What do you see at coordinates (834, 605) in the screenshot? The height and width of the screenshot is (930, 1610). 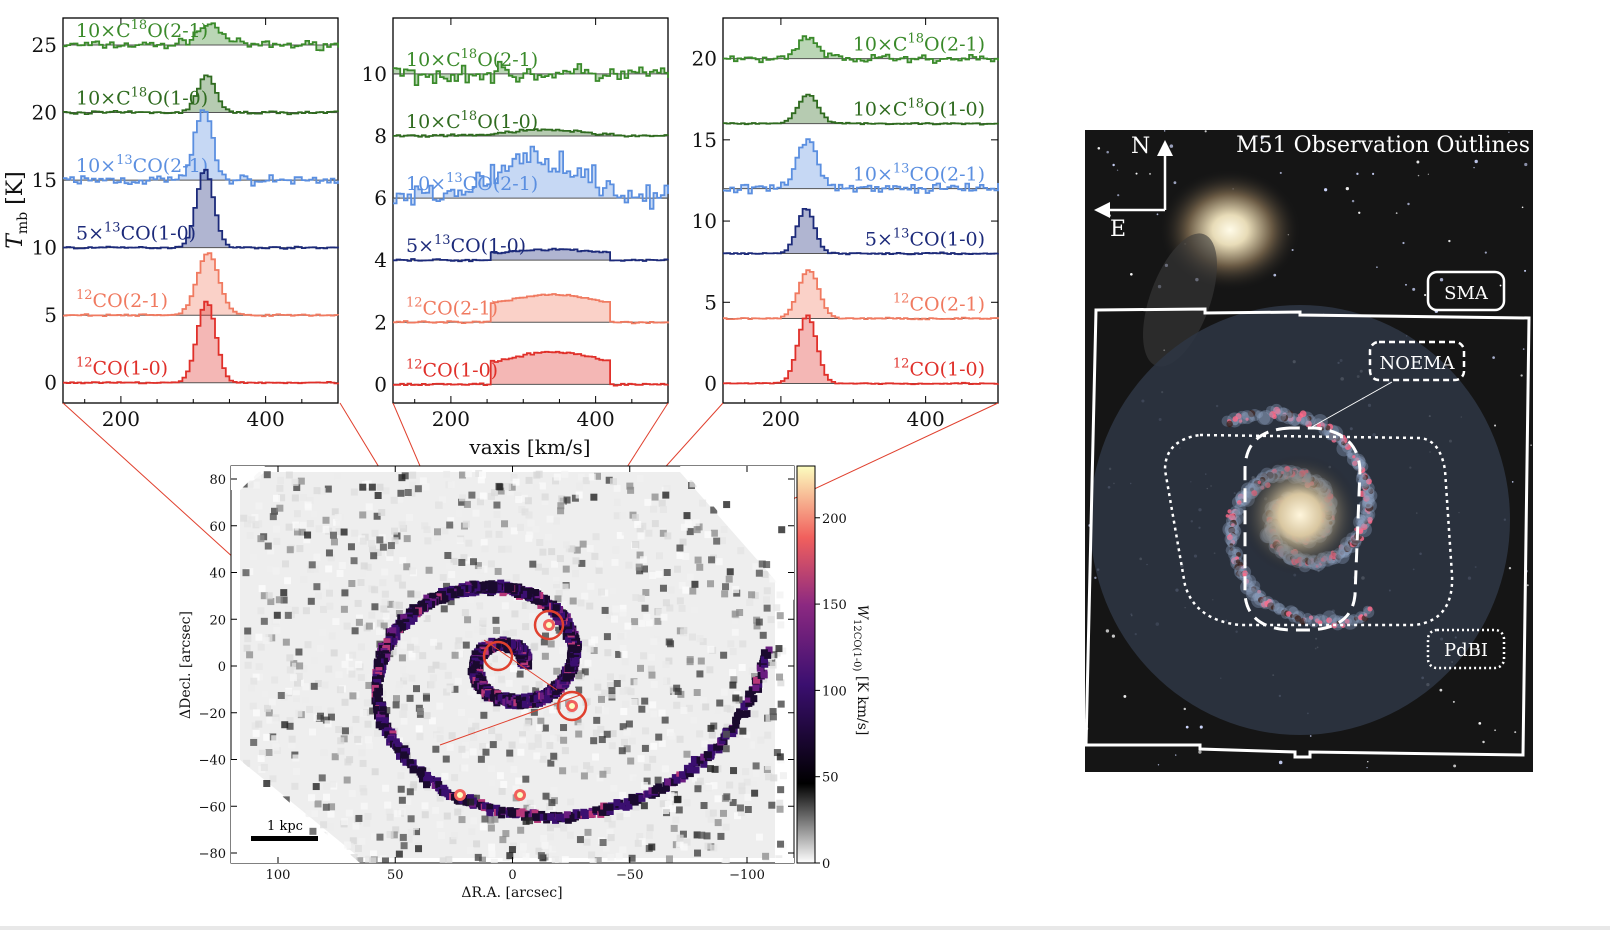 I see `colorbar-tick: 150` at bounding box center [834, 605].